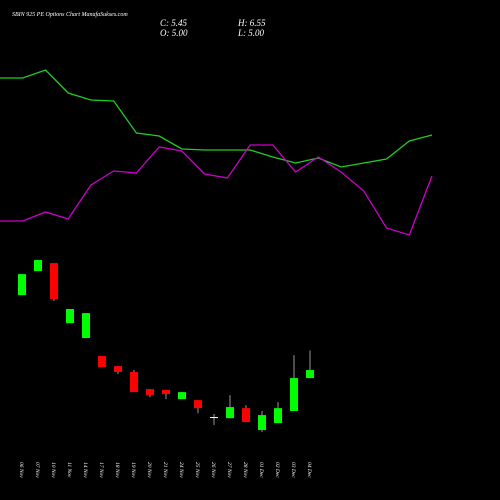 This screenshot has height=500, width=500. What do you see at coordinates (261, 470) in the screenshot?
I see `x-tick-label: 01 Dec` at bounding box center [261, 470].